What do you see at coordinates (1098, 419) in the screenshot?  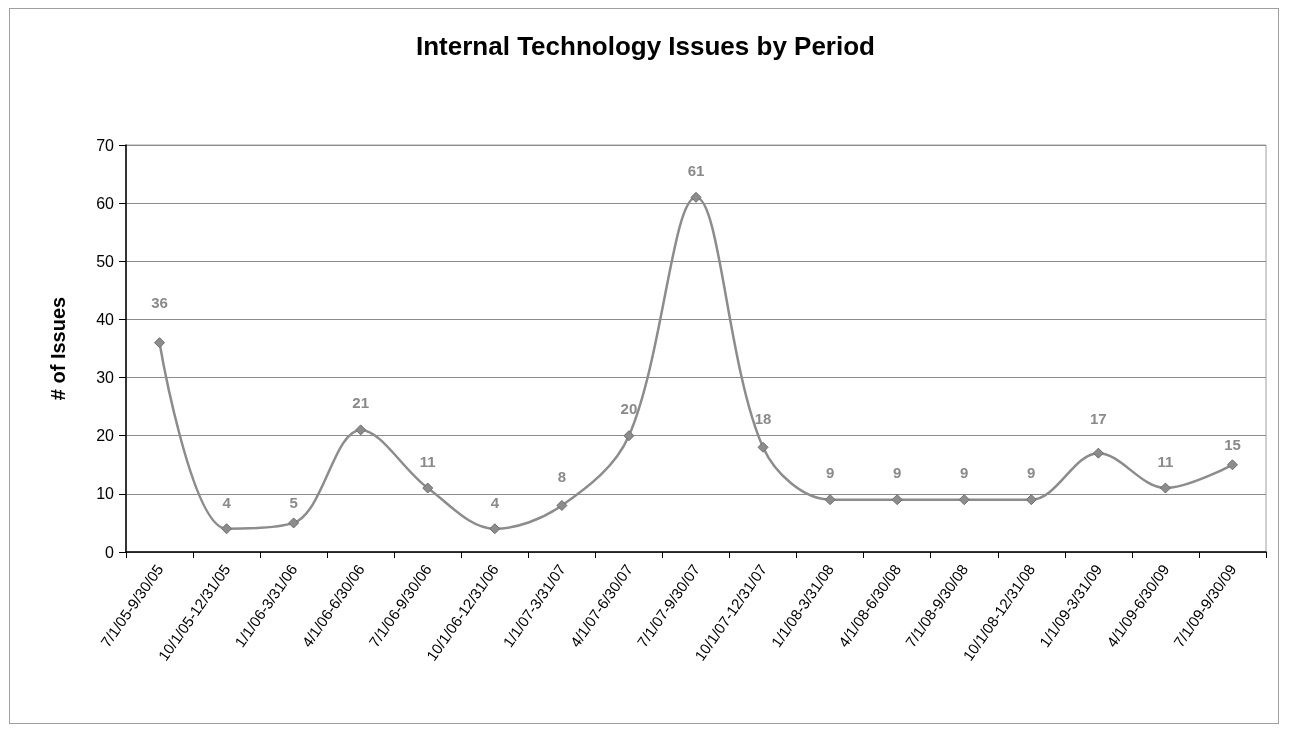 I see `data-label: 17` at bounding box center [1098, 419].